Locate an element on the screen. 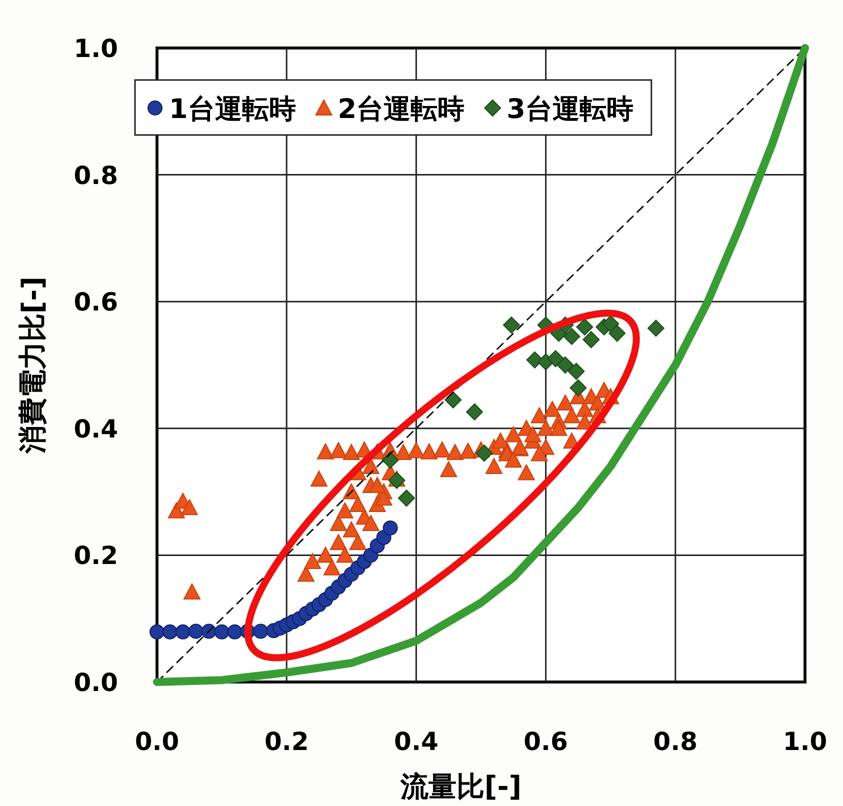  y-tick-label: 1.0 is located at coordinates (96, 48).